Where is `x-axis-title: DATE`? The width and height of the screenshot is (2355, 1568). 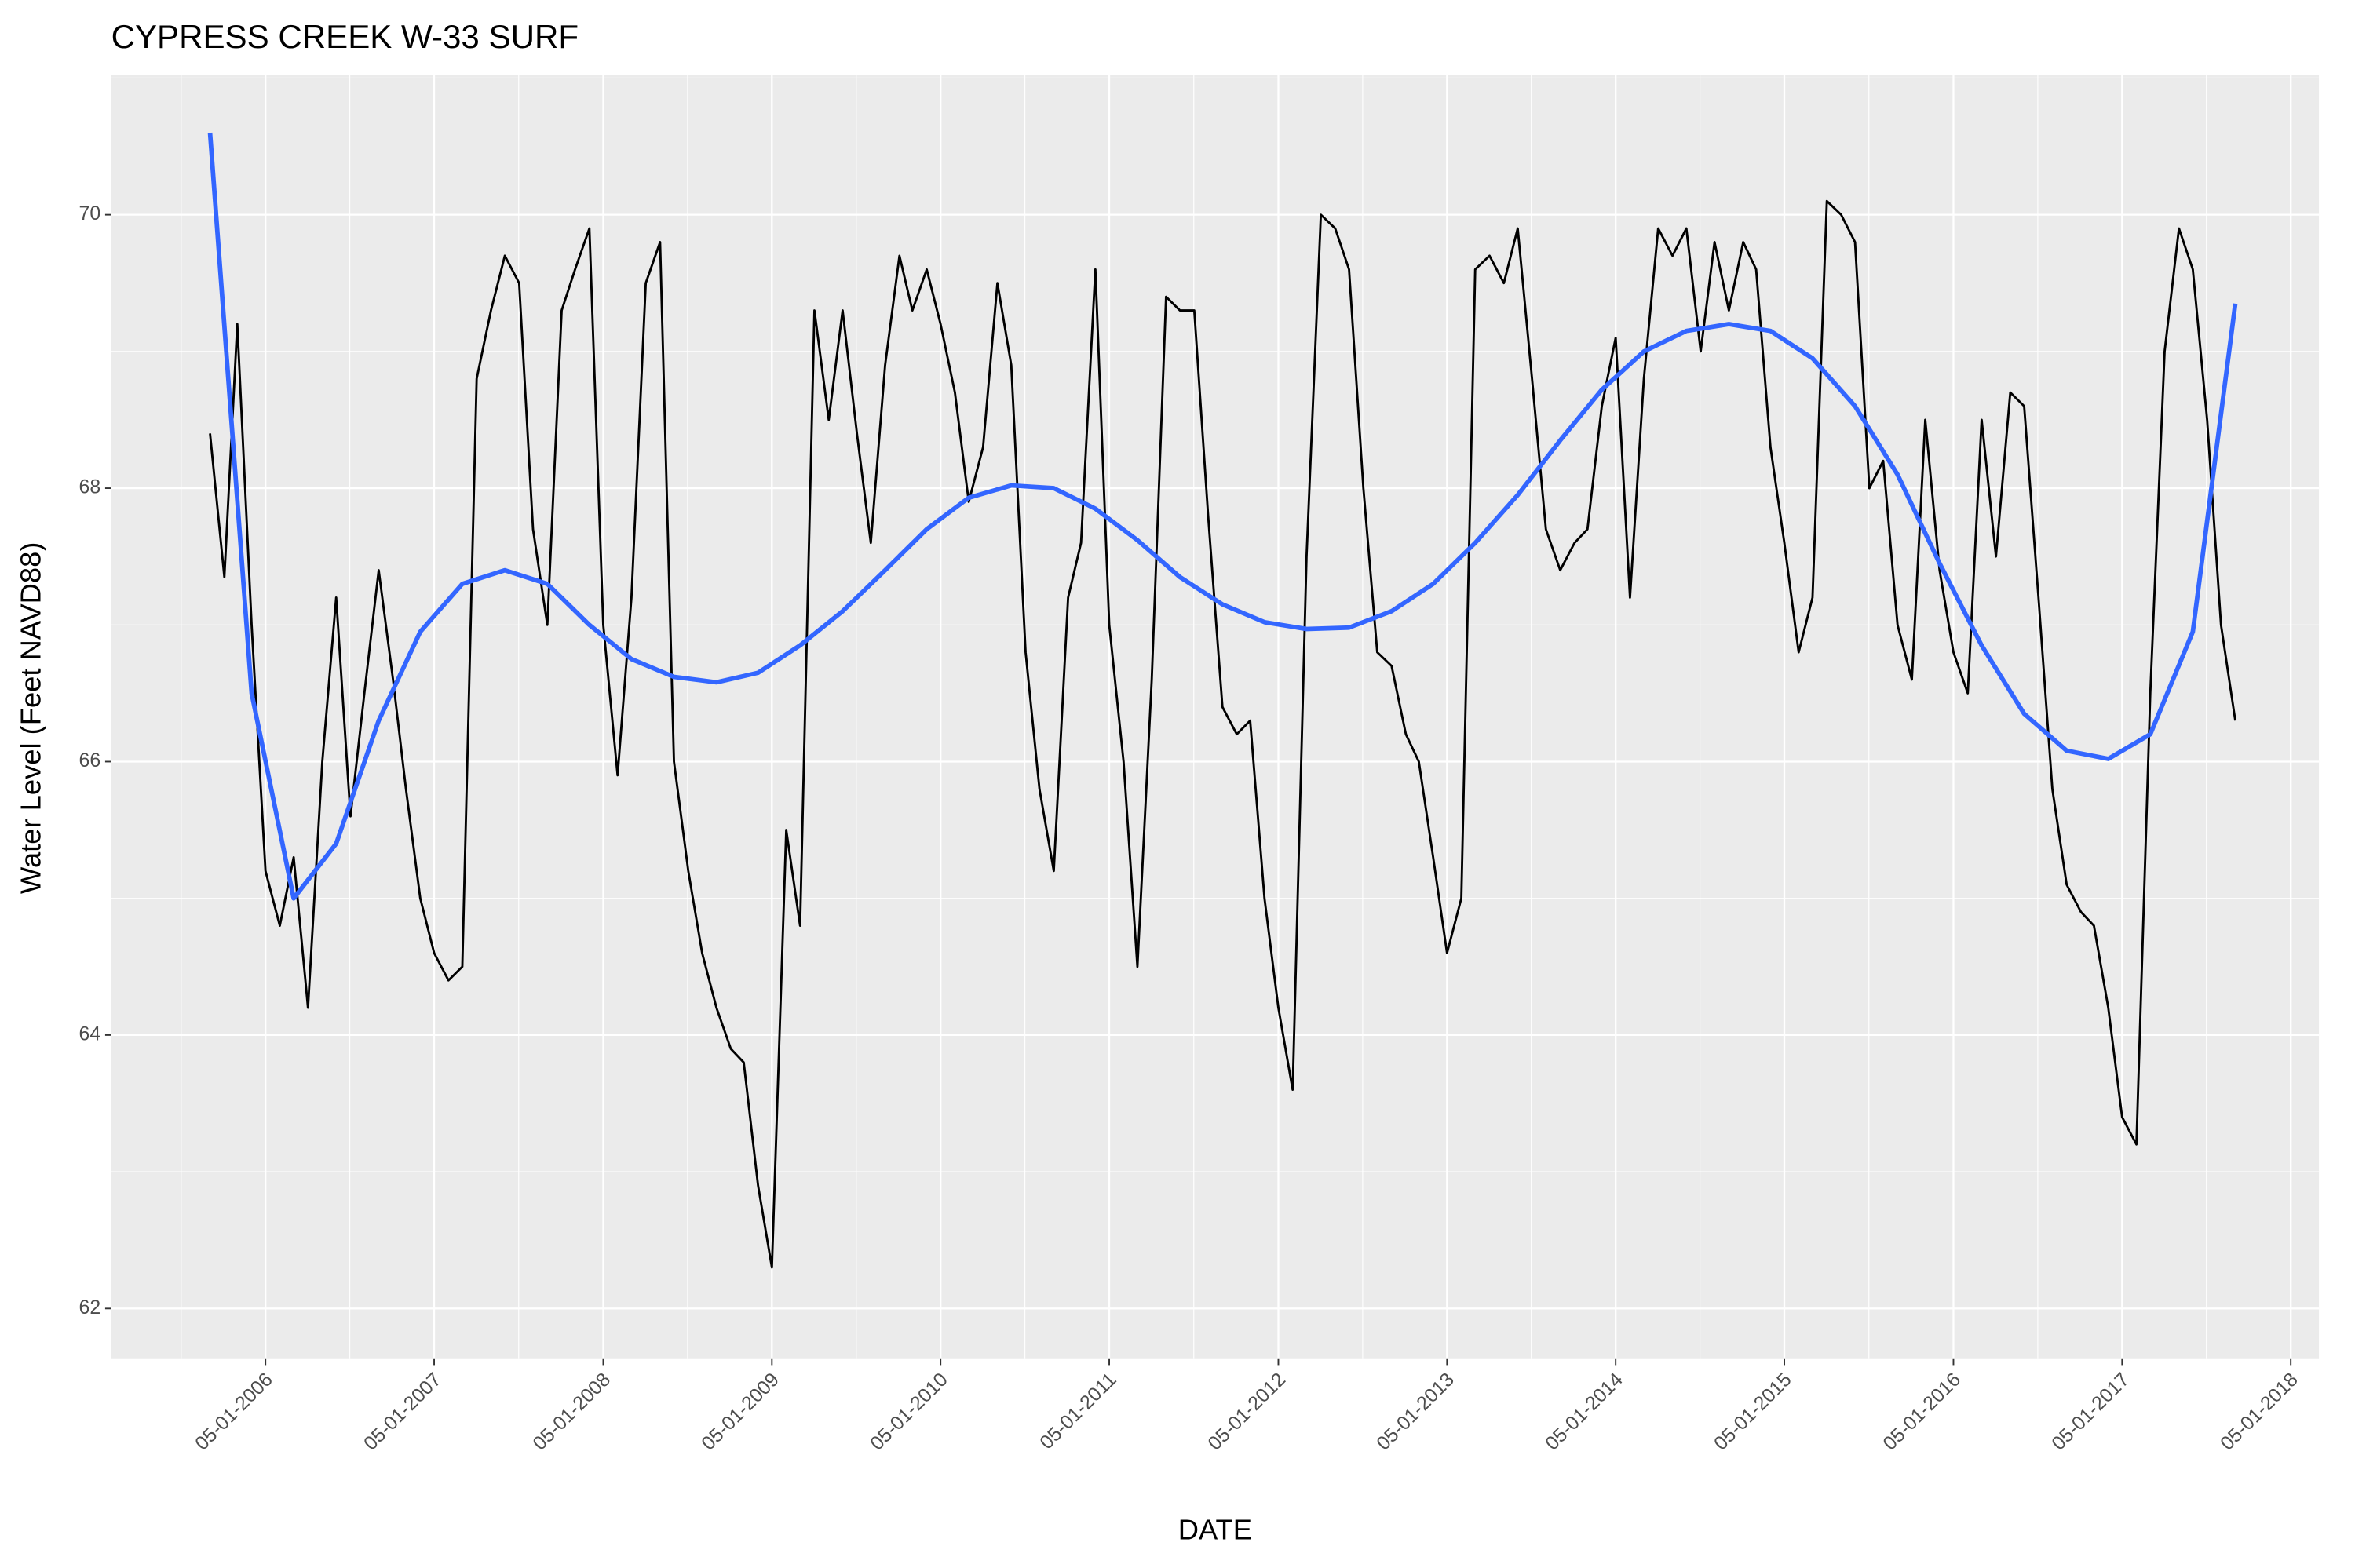 x-axis-title: DATE is located at coordinates (1215, 1529).